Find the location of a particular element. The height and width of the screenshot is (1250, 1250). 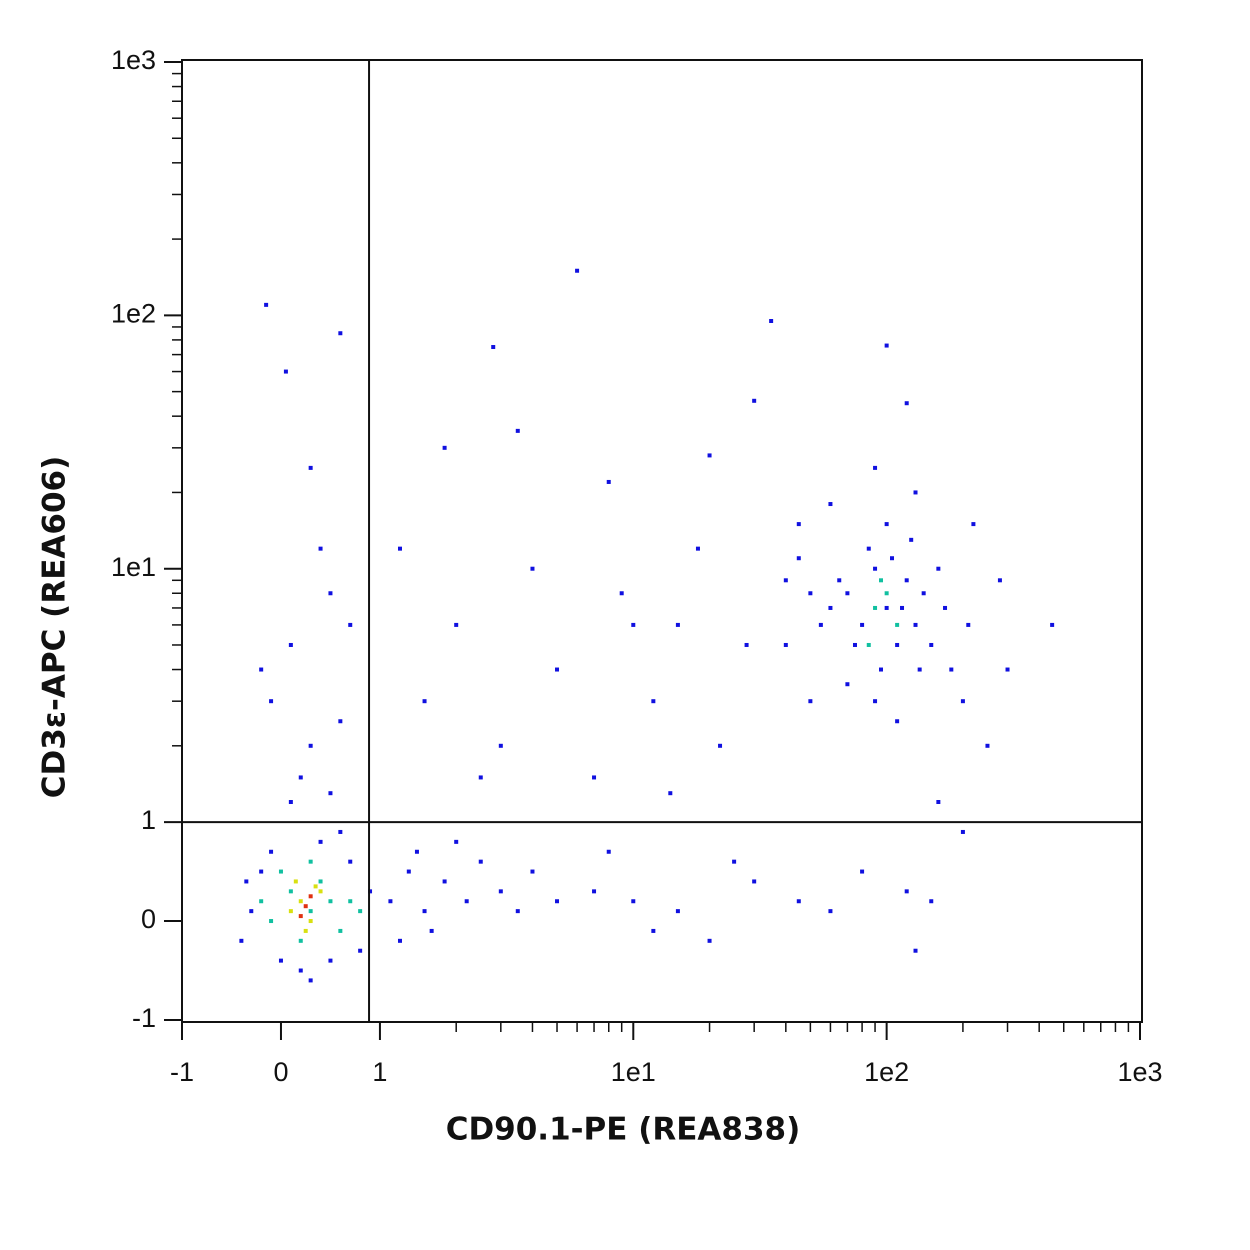

y-tick-label: -1 is located at coordinates (144, 1018).